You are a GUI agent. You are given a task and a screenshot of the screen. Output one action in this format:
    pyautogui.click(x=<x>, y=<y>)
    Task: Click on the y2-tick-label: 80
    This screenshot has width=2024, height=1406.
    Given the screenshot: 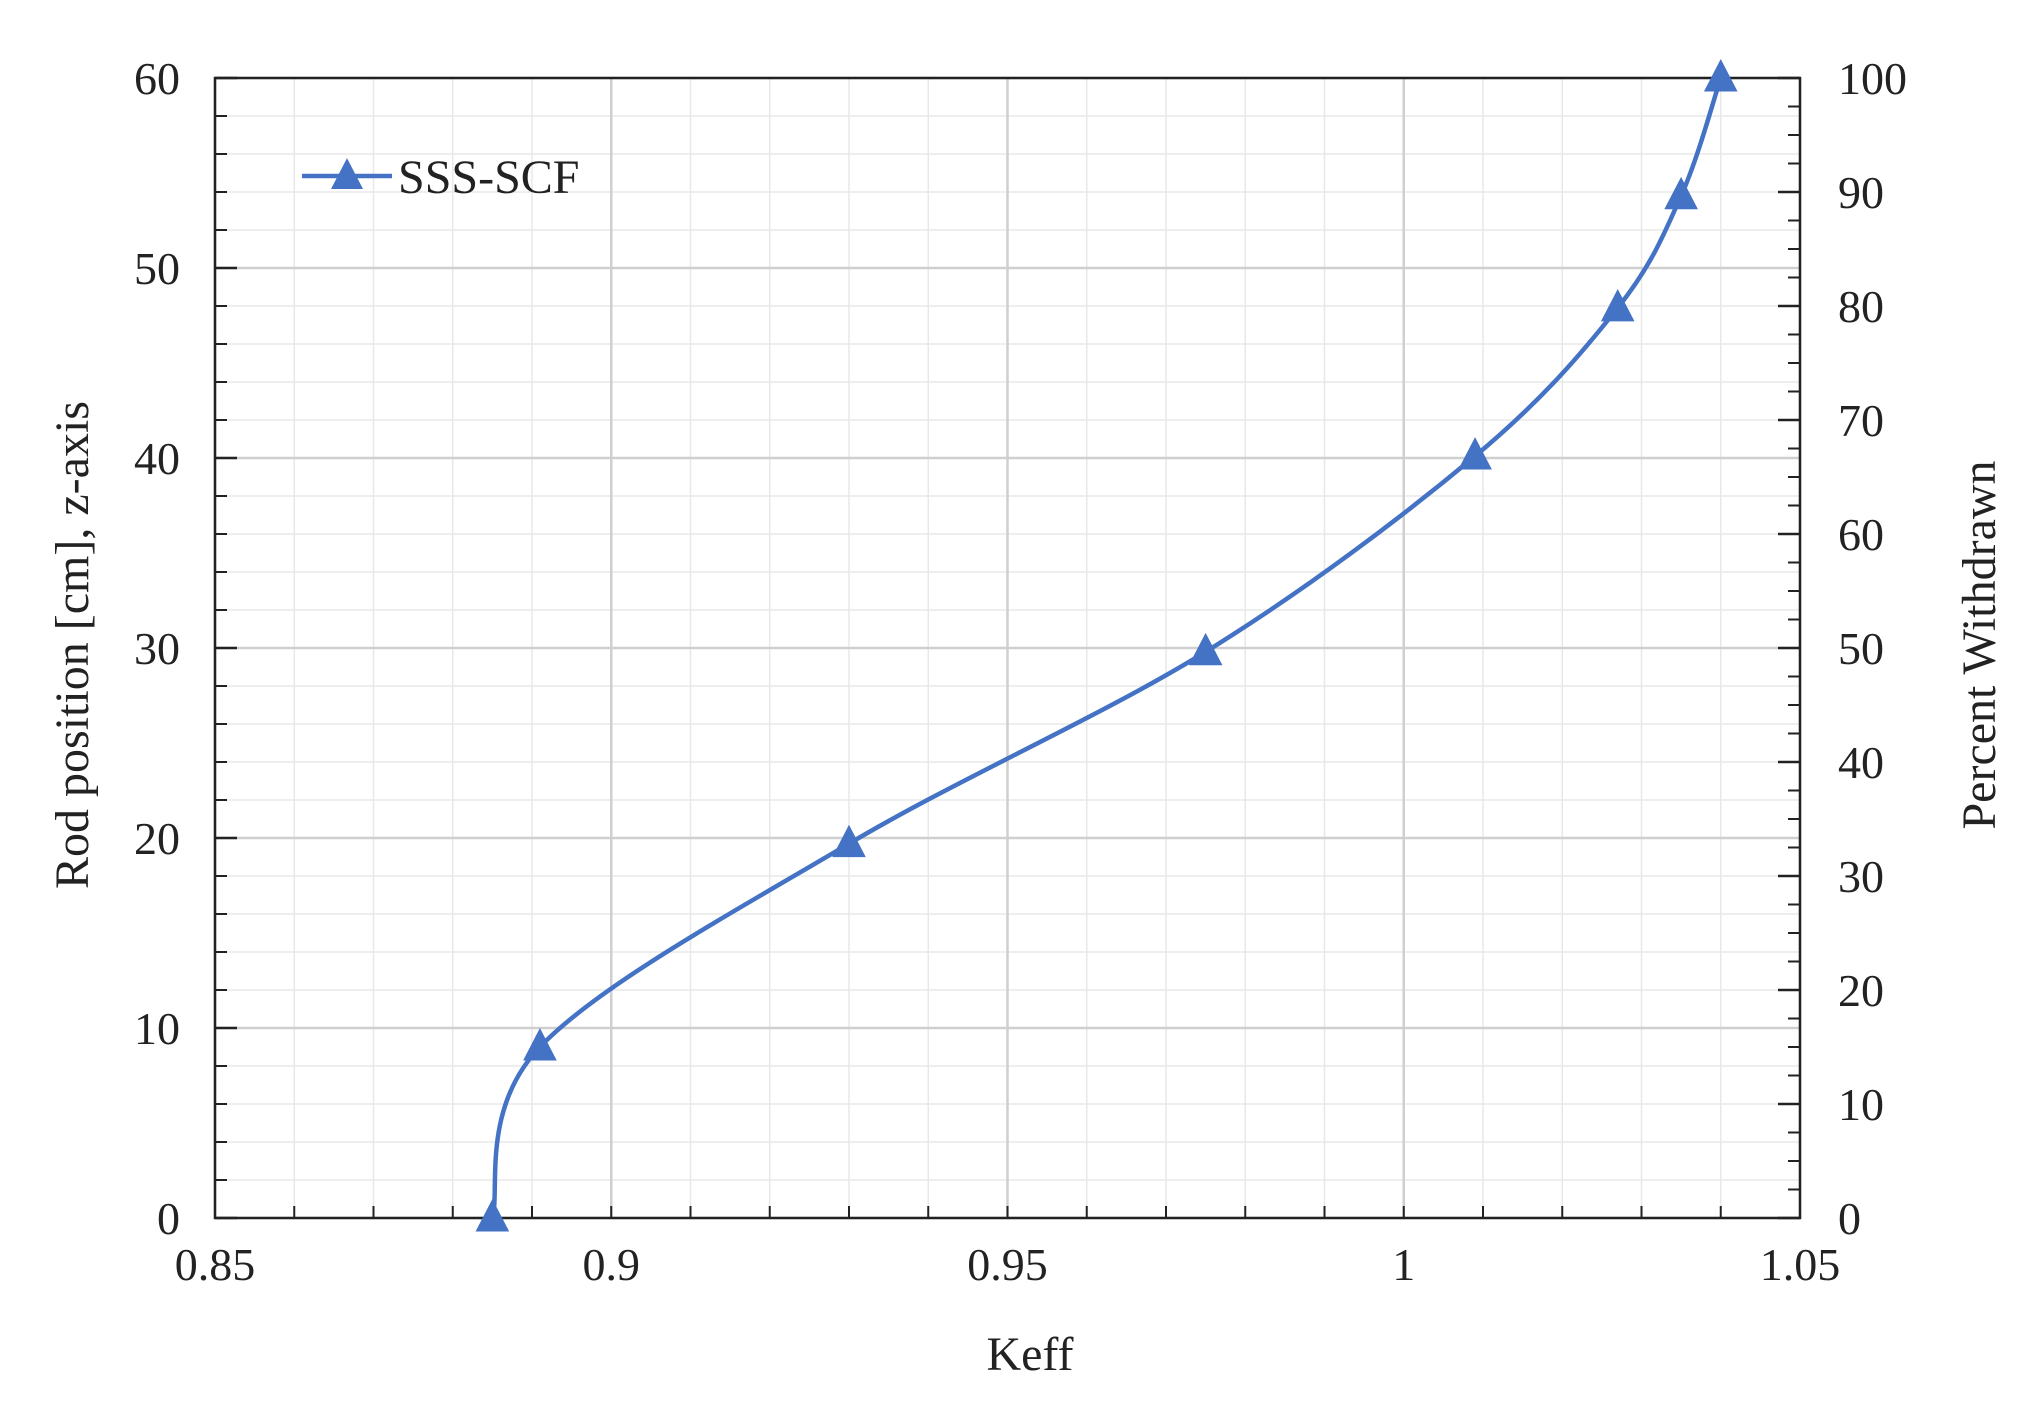 What is the action you would take?
    pyautogui.click(x=1861, y=306)
    